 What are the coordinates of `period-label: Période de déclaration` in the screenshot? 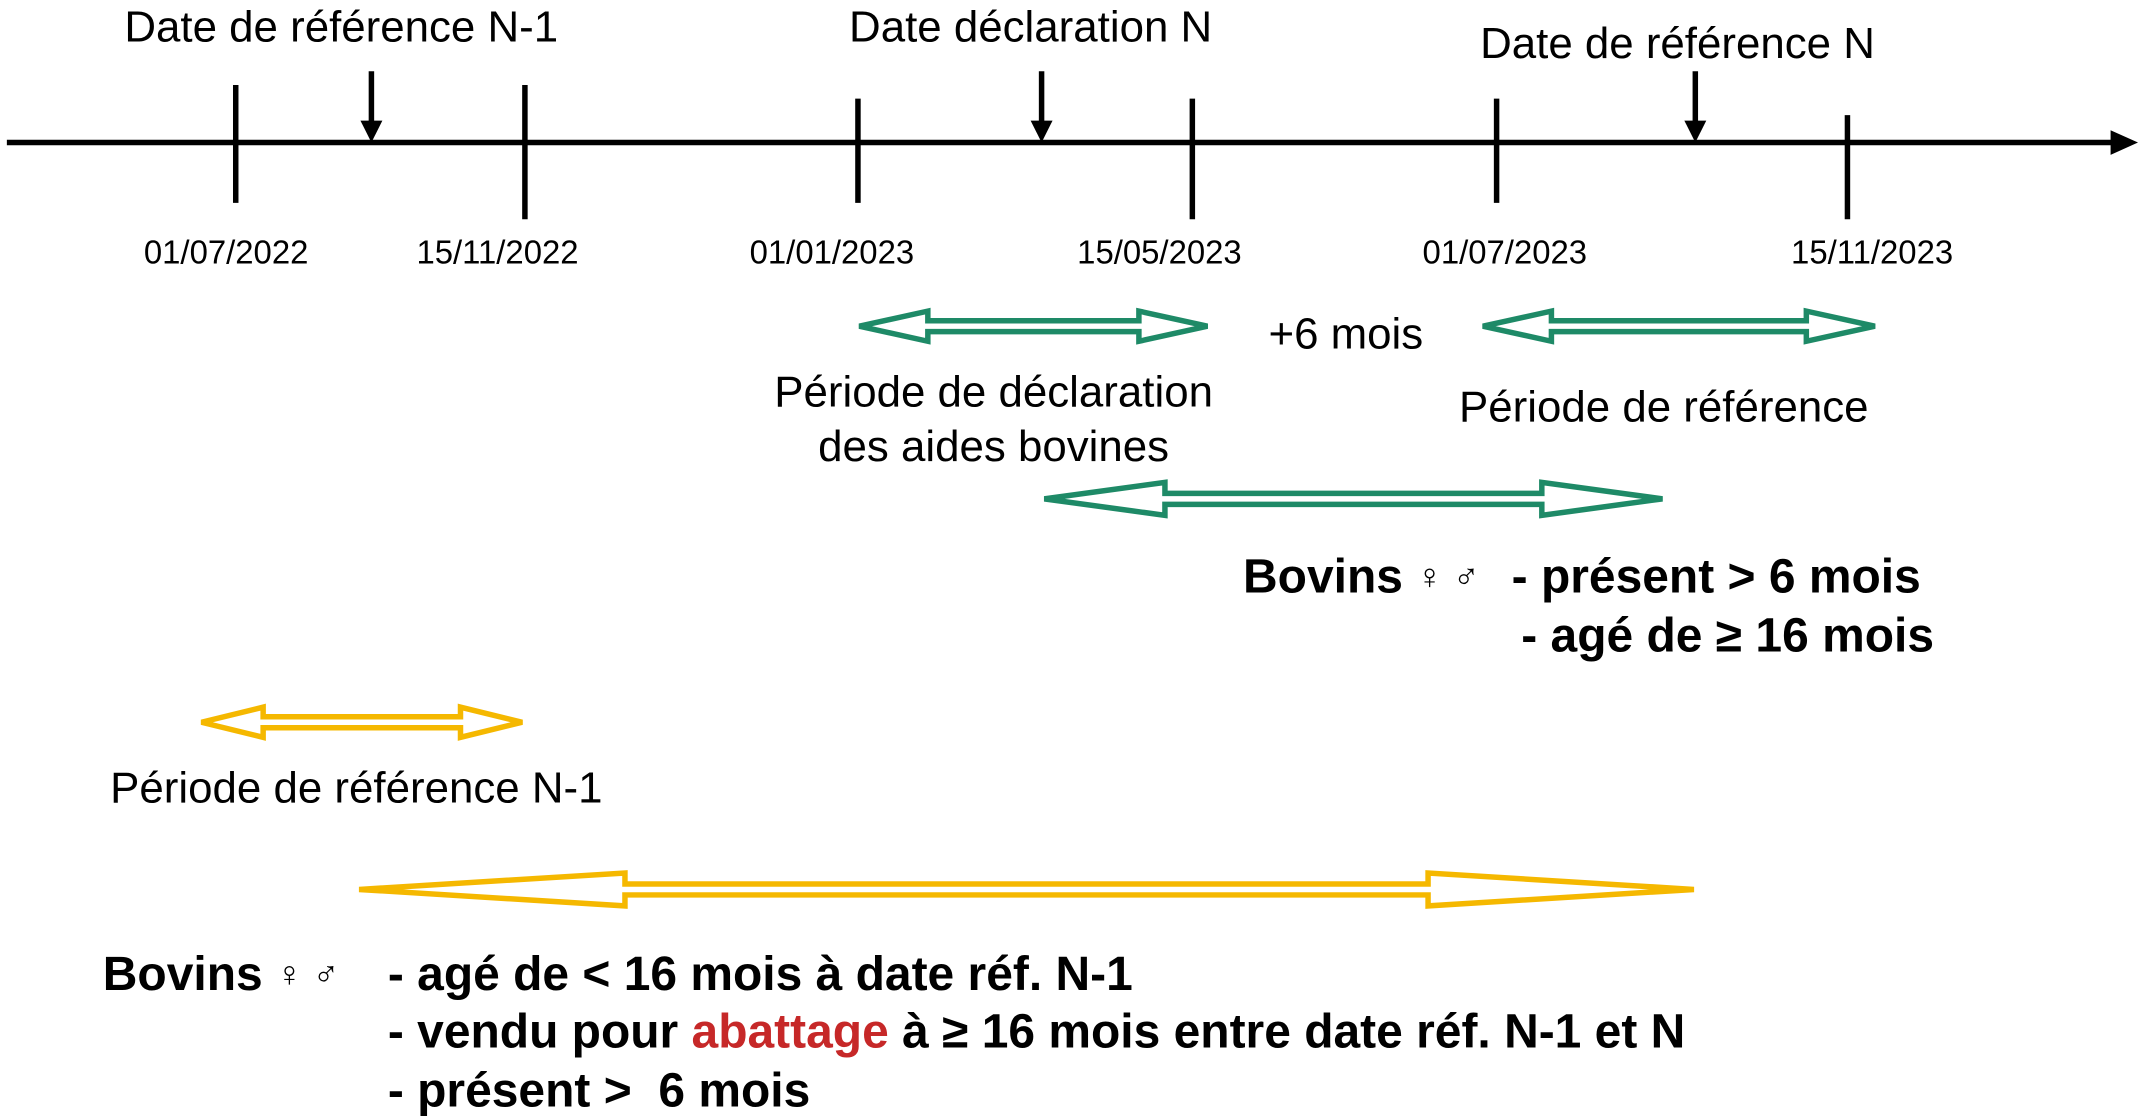 It's located at (993, 391).